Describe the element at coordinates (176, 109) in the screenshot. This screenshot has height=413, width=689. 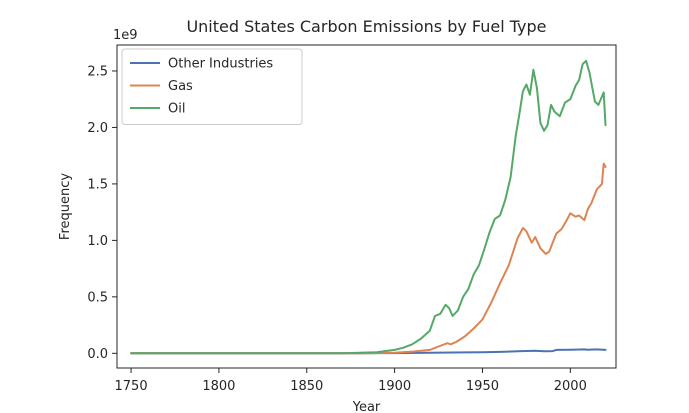
I see `legend-label: Oil` at that location.